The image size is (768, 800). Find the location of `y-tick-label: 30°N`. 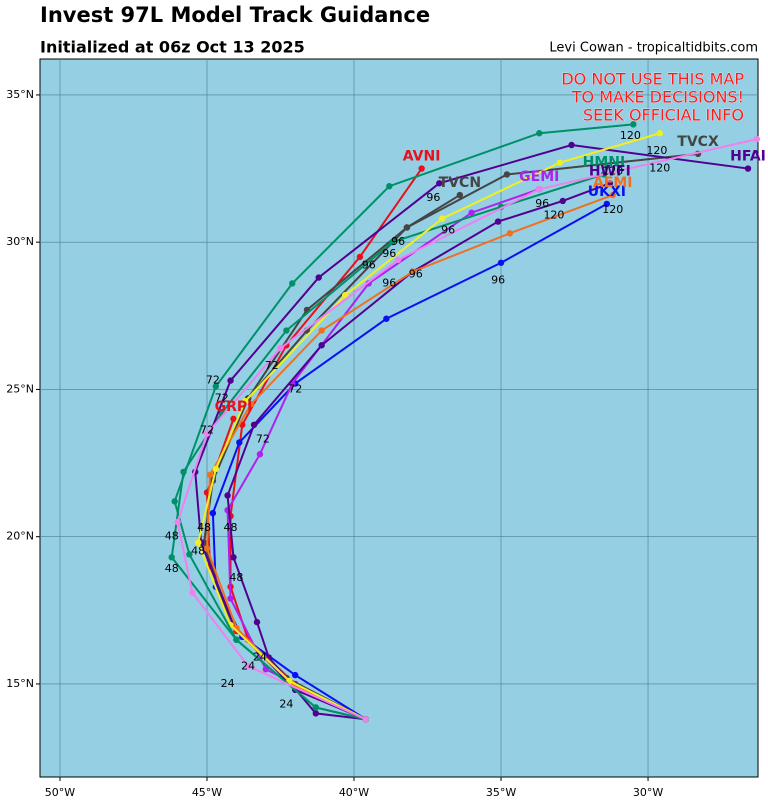

y-tick-label: 30°N is located at coordinates (20, 241).